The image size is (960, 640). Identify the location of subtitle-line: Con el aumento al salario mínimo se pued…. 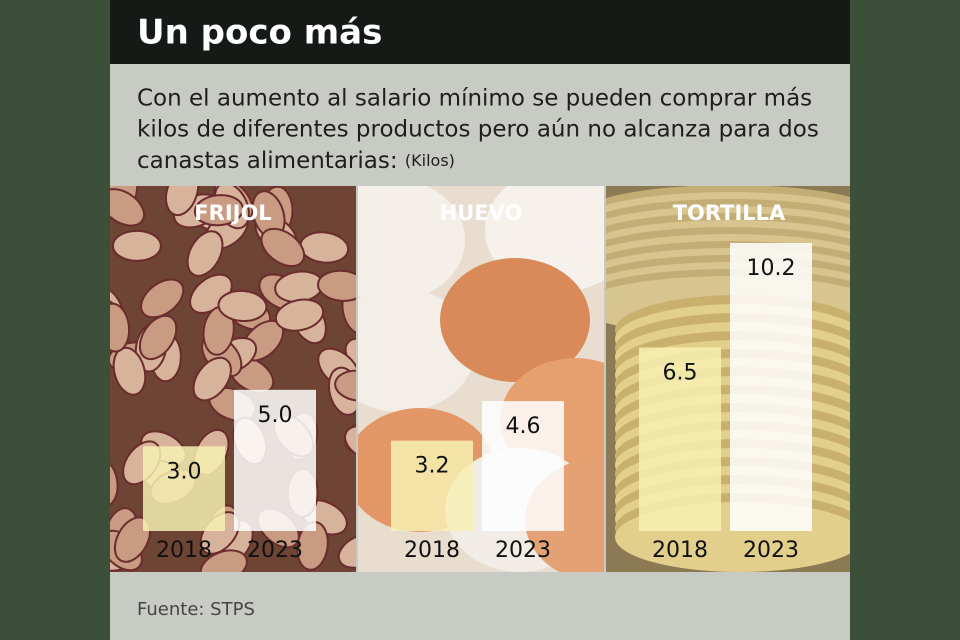
(474, 99).